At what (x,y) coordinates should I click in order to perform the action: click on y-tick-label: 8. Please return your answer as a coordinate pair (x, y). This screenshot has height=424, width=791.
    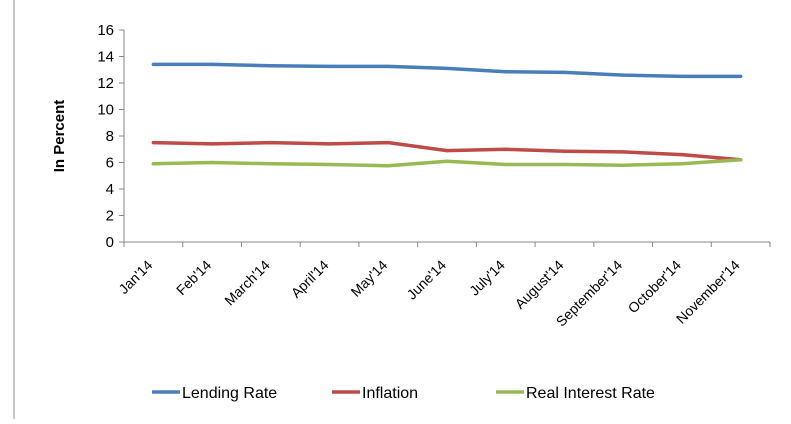
    Looking at the image, I should click on (110, 136).